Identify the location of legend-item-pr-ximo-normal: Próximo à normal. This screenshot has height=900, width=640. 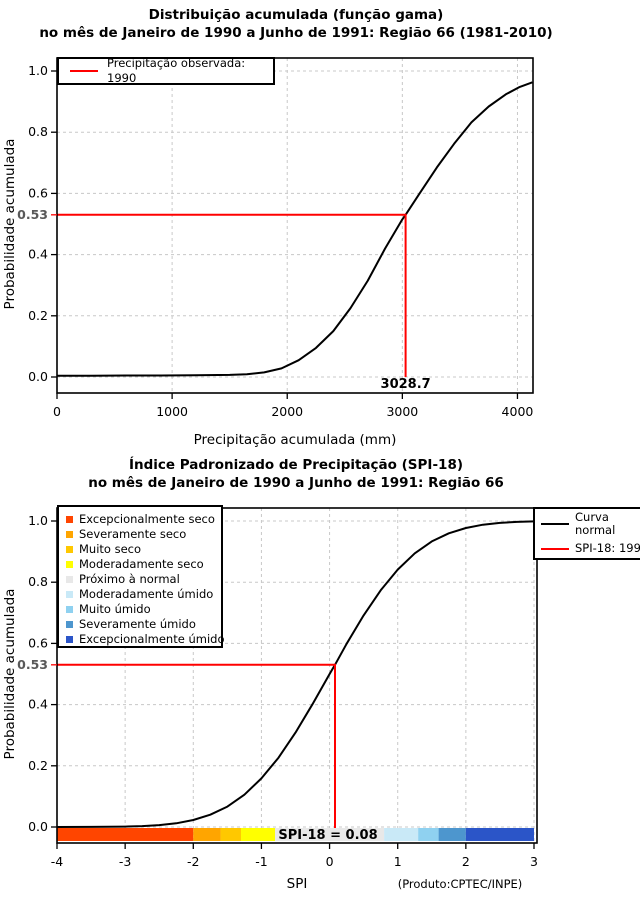
(143, 579).